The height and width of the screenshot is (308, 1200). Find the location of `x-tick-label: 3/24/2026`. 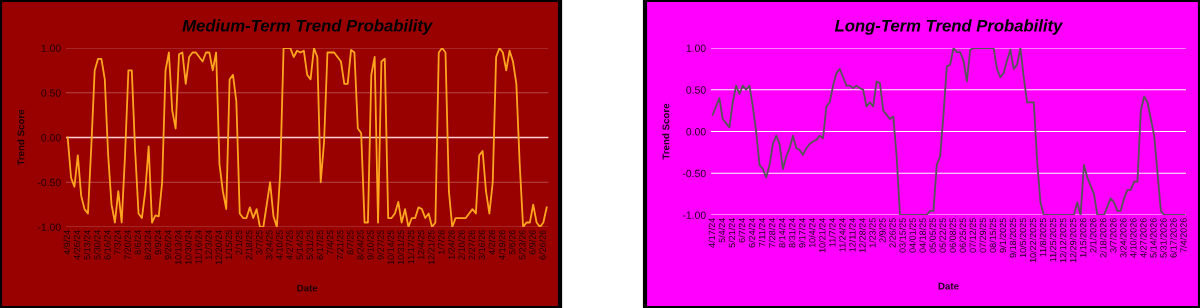

x-tick-label: 3/24/2026 is located at coordinates (1123, 238).